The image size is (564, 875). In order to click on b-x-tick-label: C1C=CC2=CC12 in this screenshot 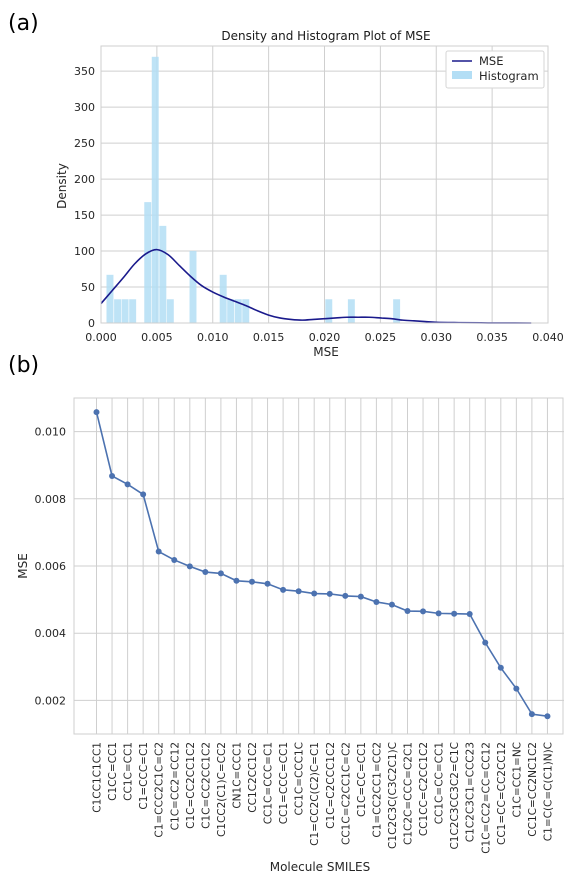, I will do `click(175, 786)`.